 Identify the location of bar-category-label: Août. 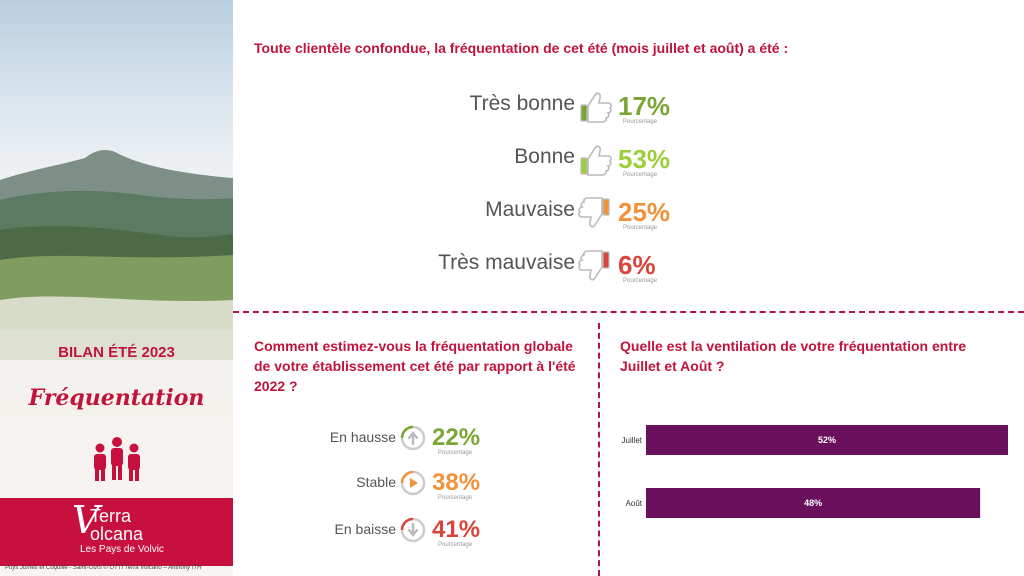
(634, 503).